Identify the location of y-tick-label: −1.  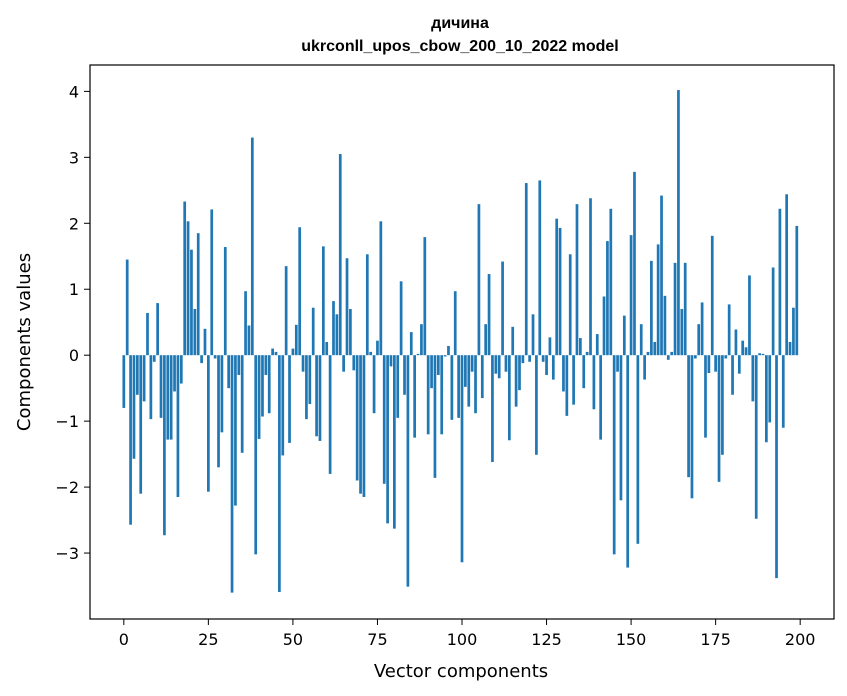
(67, 421).